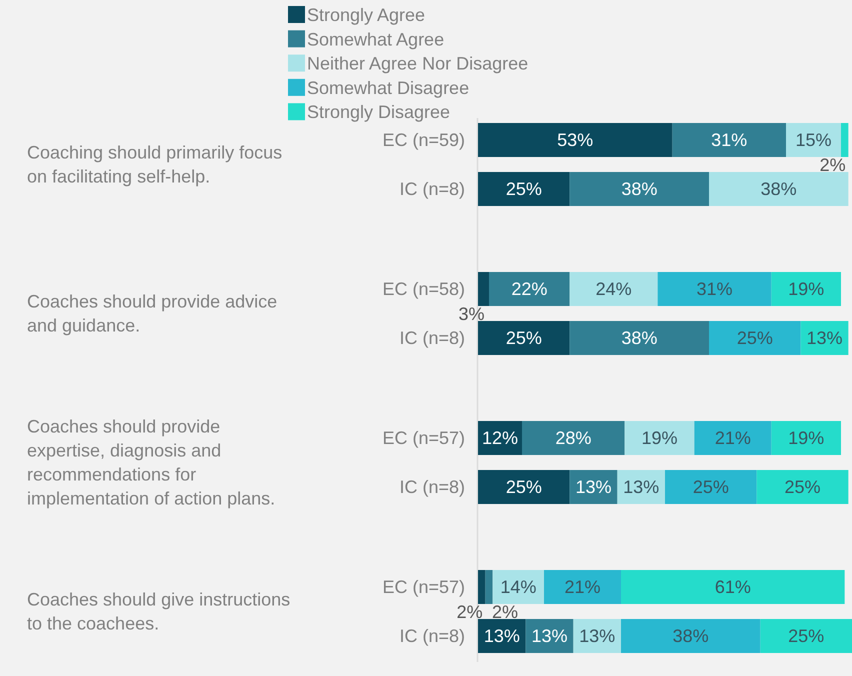 The height and width of the screenshot is (676, 852). Describe the element at coordinates (471, 314) in the screenshot. I see `data-label: 3%` at that location.